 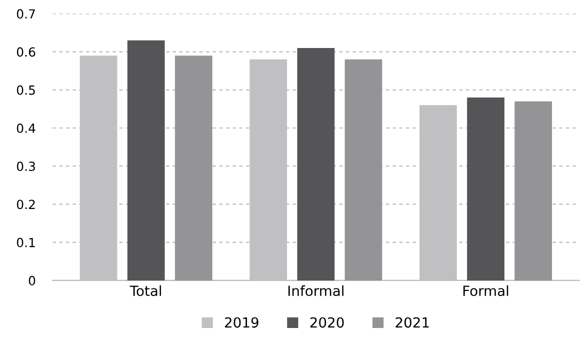 I want to click on y-tick-label: 0.3, so click(x=25, y=167).